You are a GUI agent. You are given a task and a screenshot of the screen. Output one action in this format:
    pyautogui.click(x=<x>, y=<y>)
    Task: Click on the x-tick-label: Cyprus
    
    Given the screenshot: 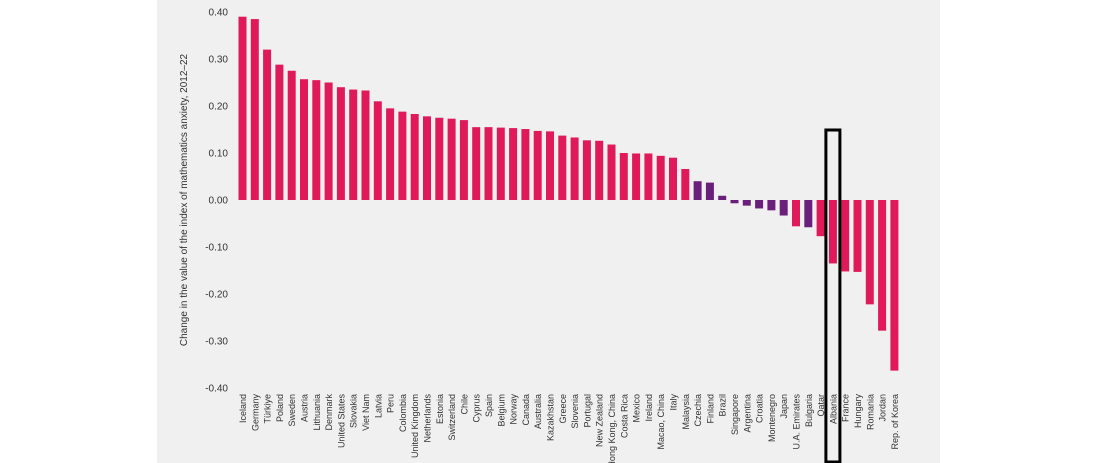 What is the action you would take?
    pyautogui.click(x=477, y=408)
    